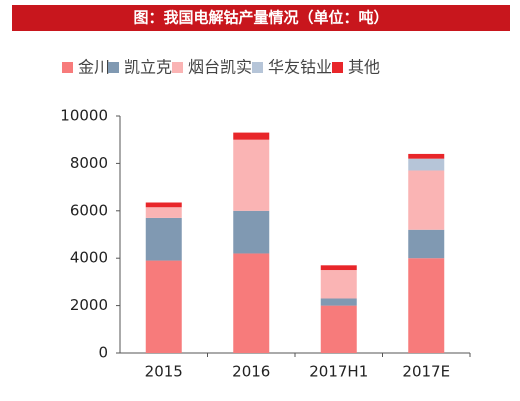 This screenshot has width=520, height=401. What do you see at coordinates (251, 372) in the screenshot?
I see `x-tick-label: 2016` at bounding box center [251, 372].